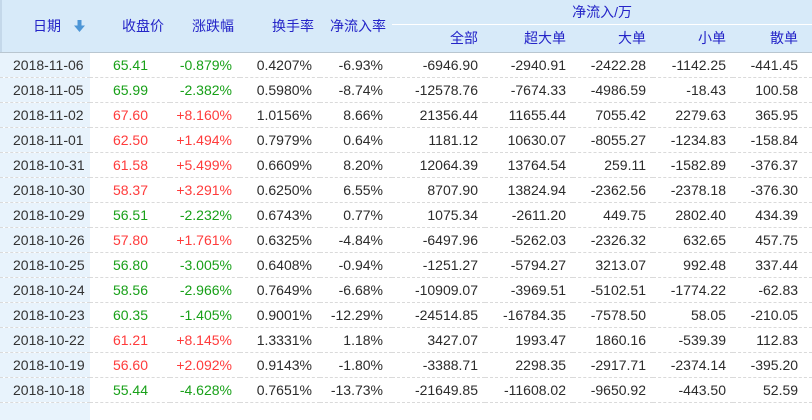 Image resolution: width=812 pixels, height=420 pixels. Describe the element at coordinates (130, 389) in the screenshot. I see `cell-close: 55.44` at that location.